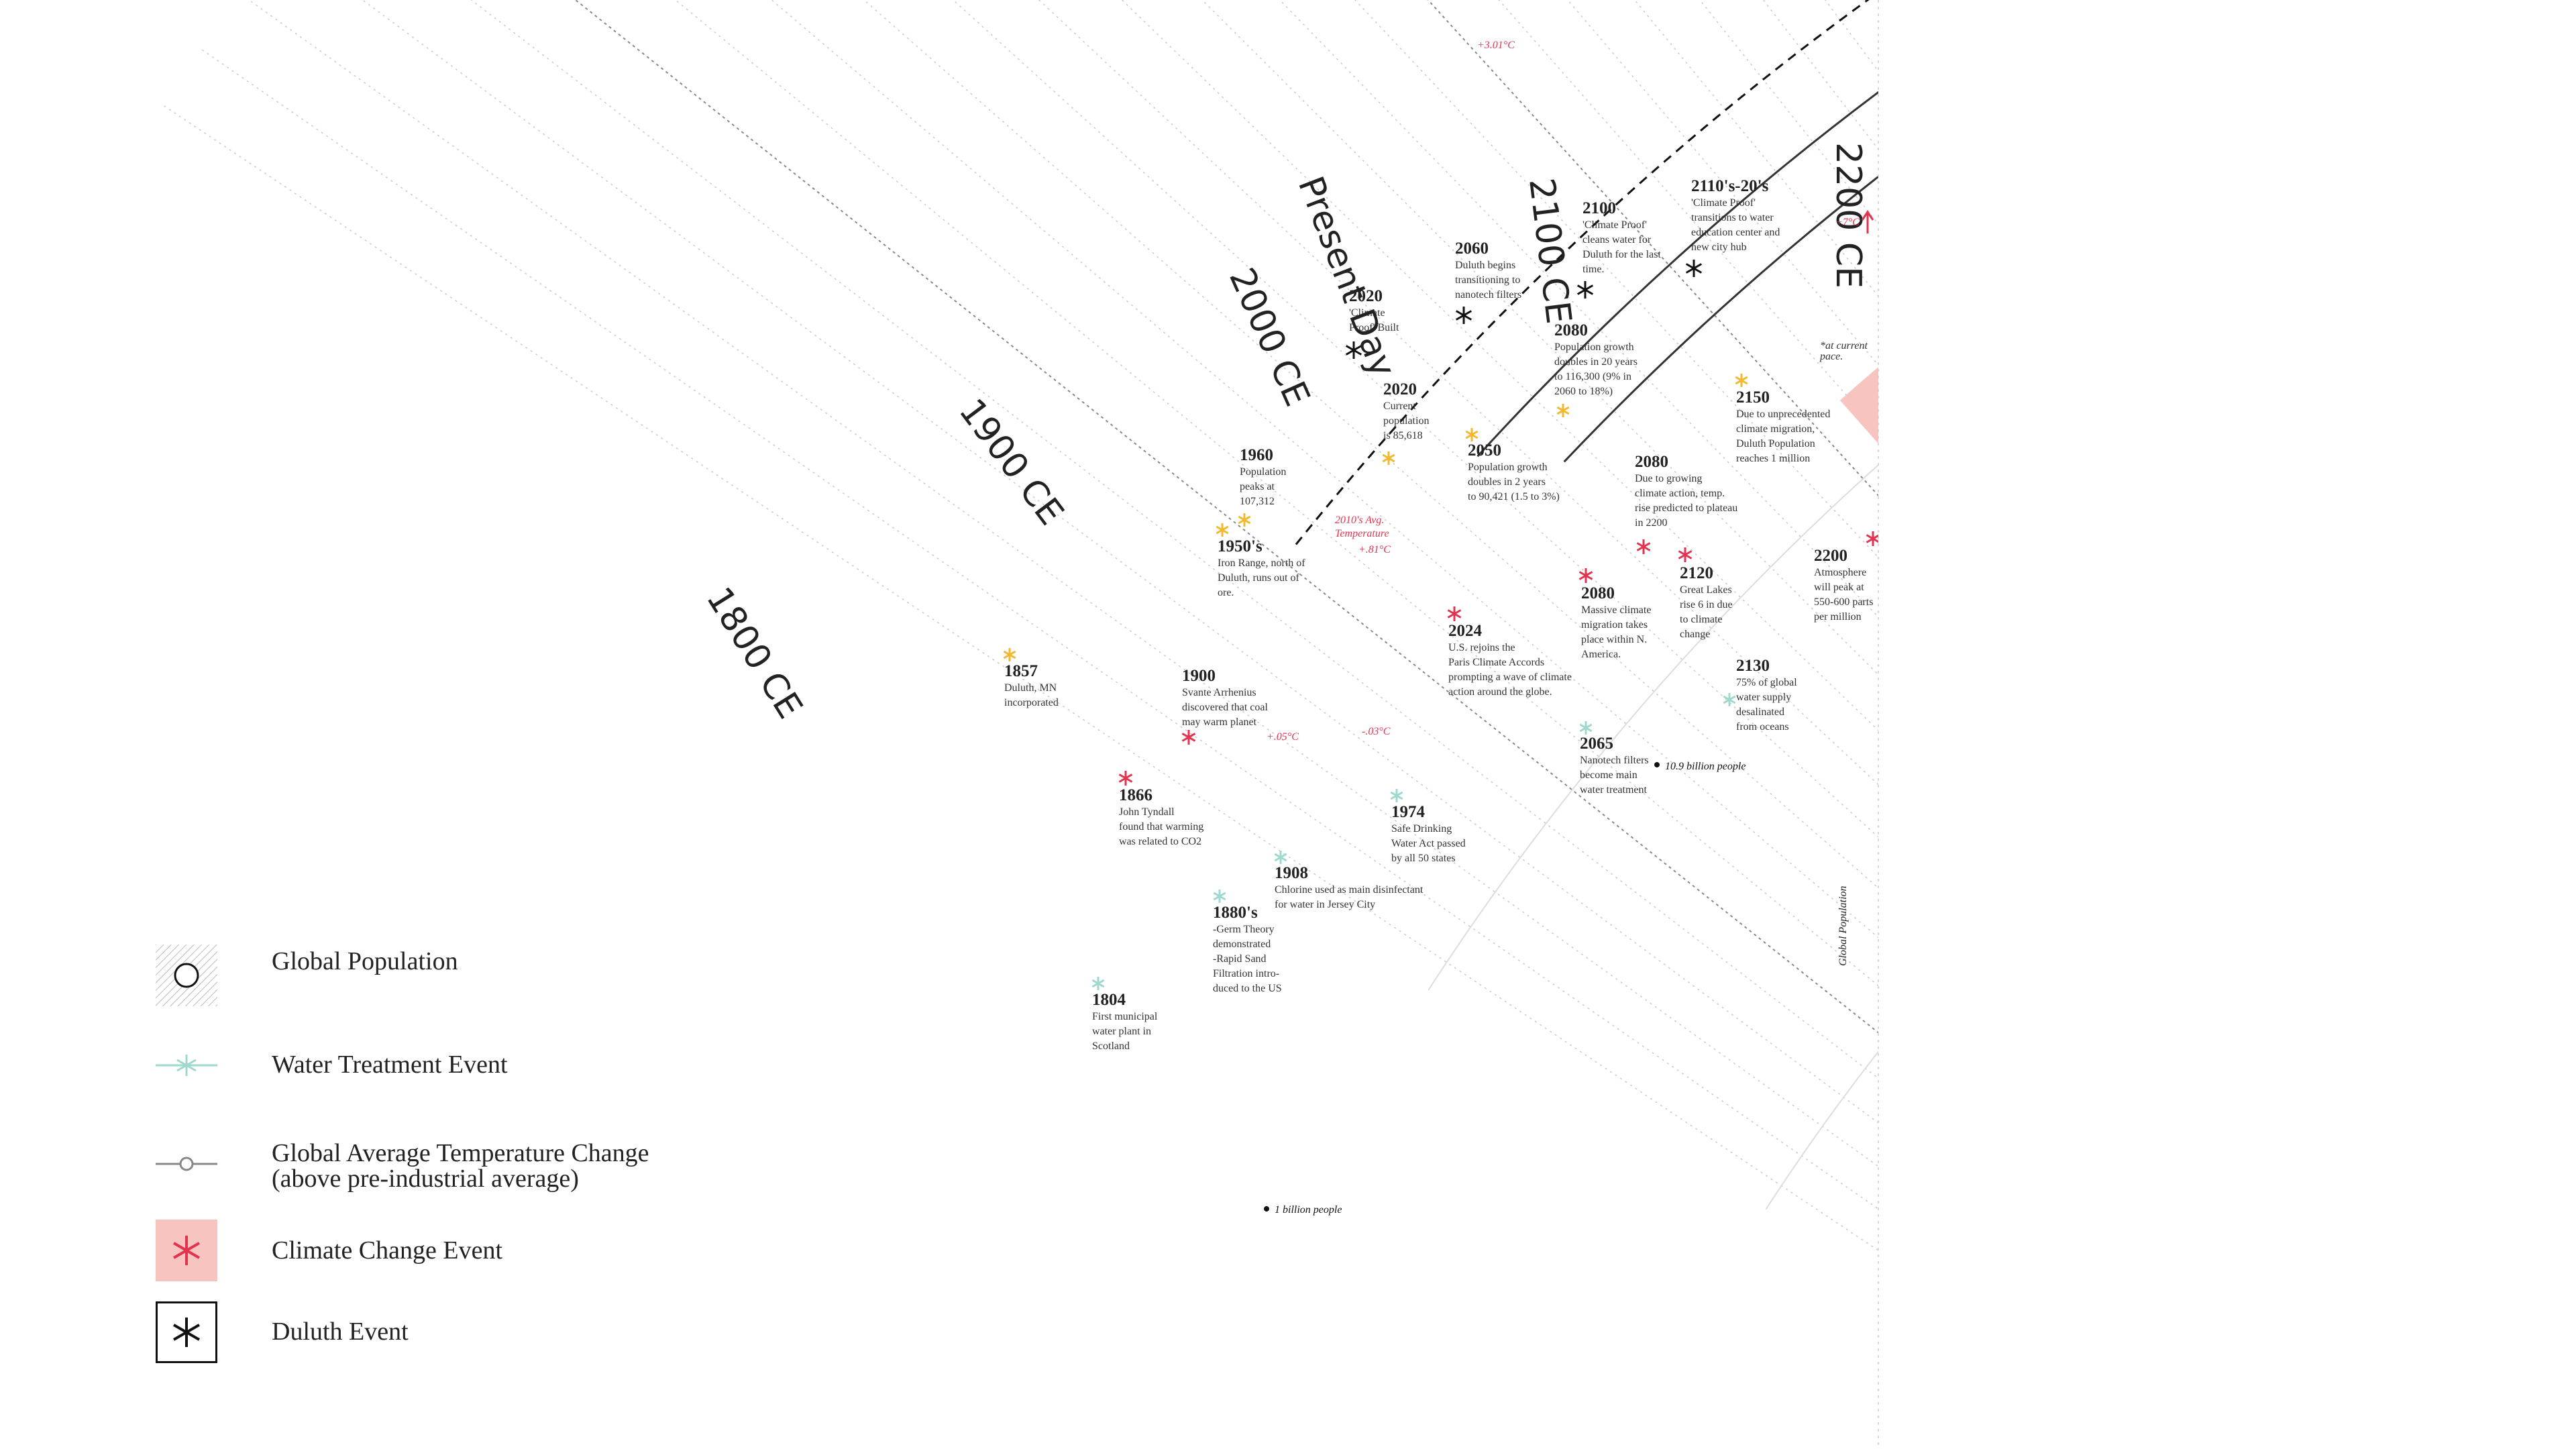 The height and width of the screenshot is (1449, 2576). What do you see at coordinates (1719, 247) in the screenshot?
I see `duluth_events-text-3: new city hub` at bounding box center [1719, 247].